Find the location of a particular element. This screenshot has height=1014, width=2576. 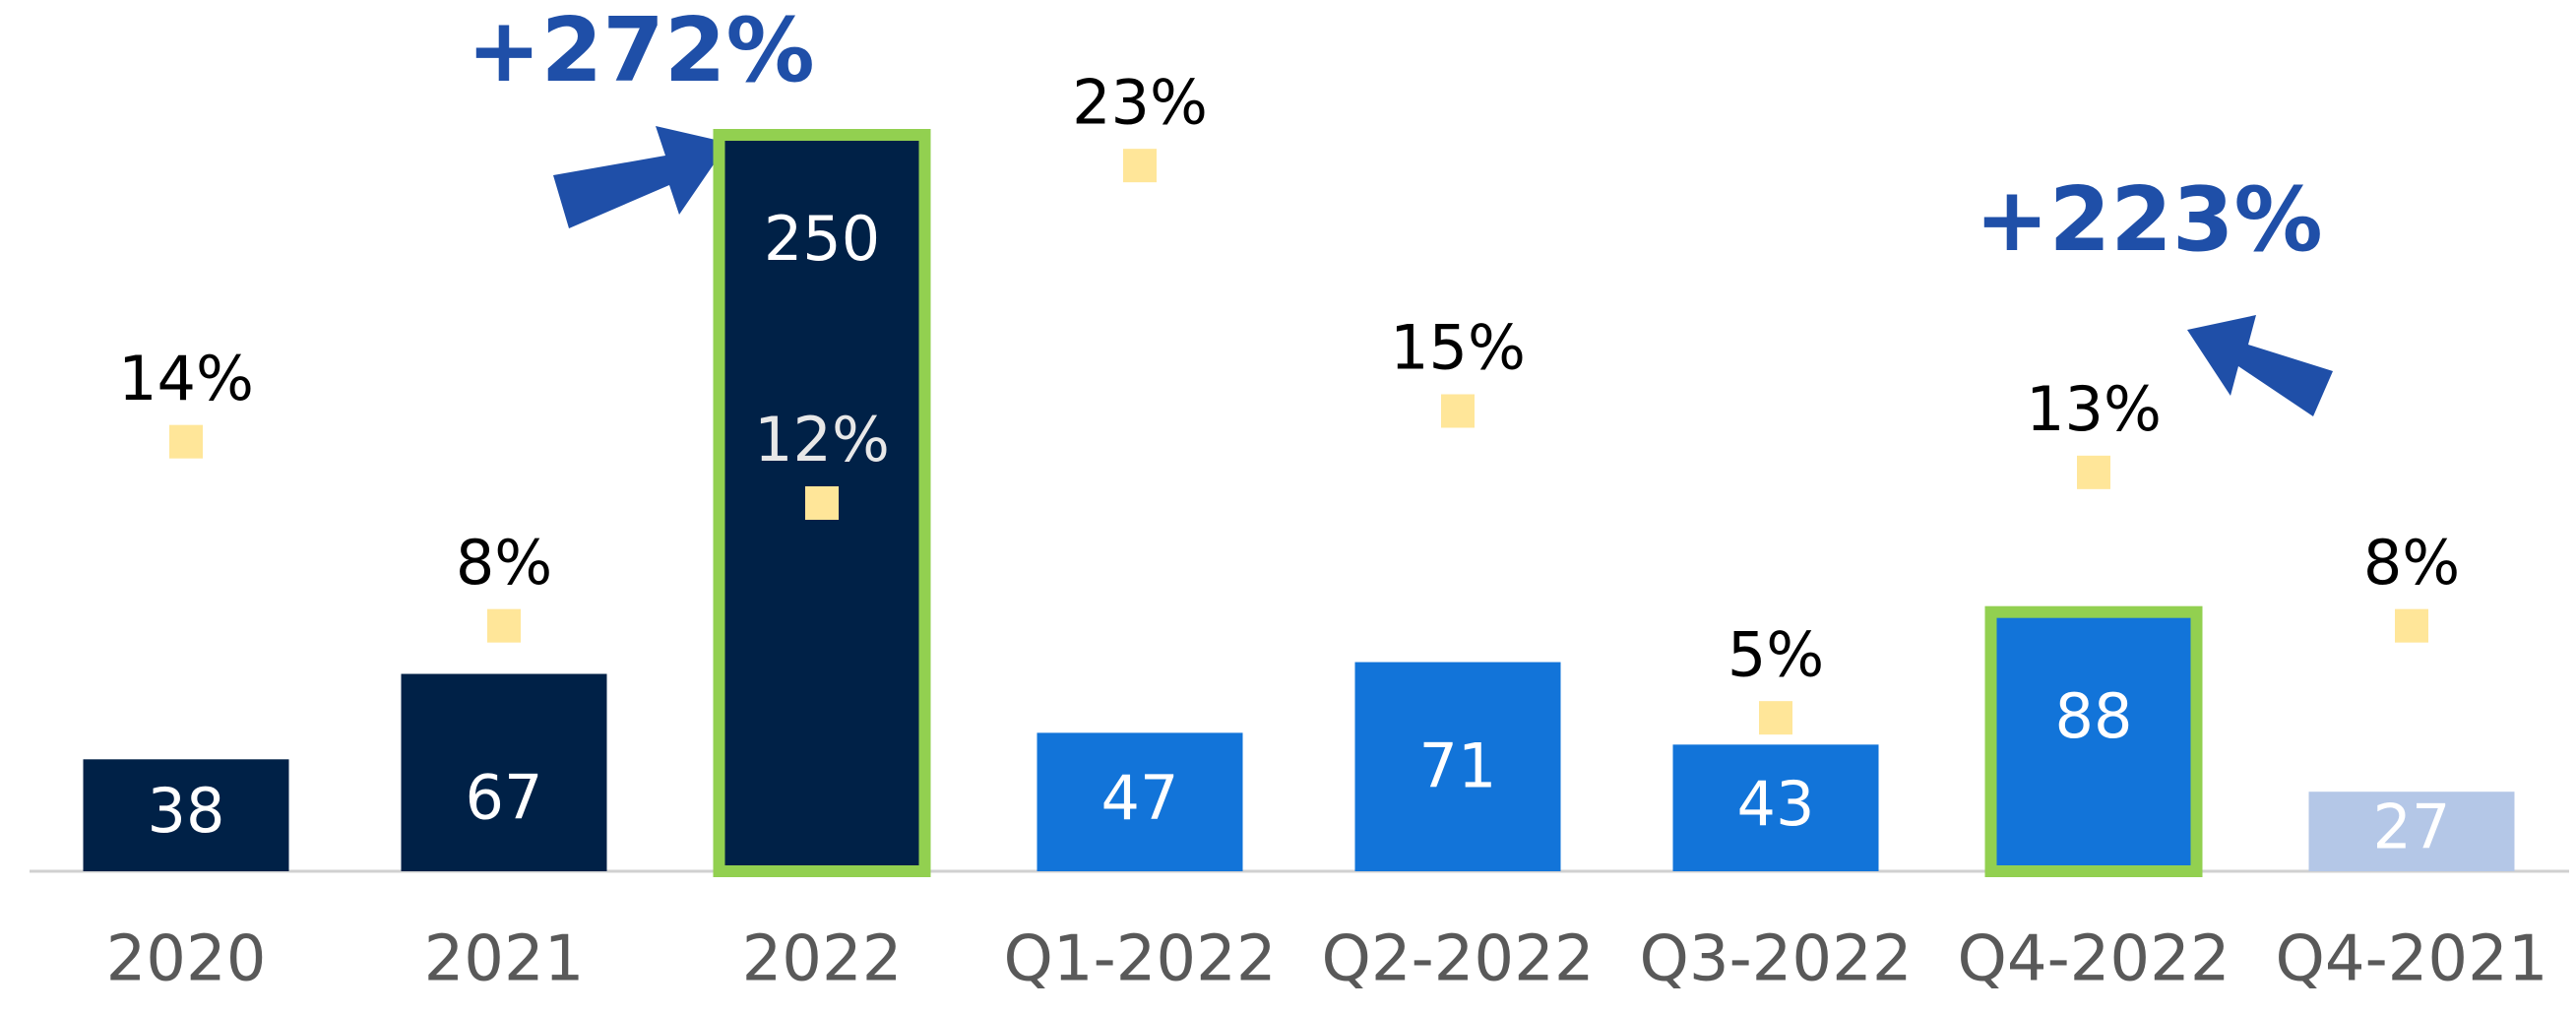

percent-label: 5% is located at coordinates (1776, 654).